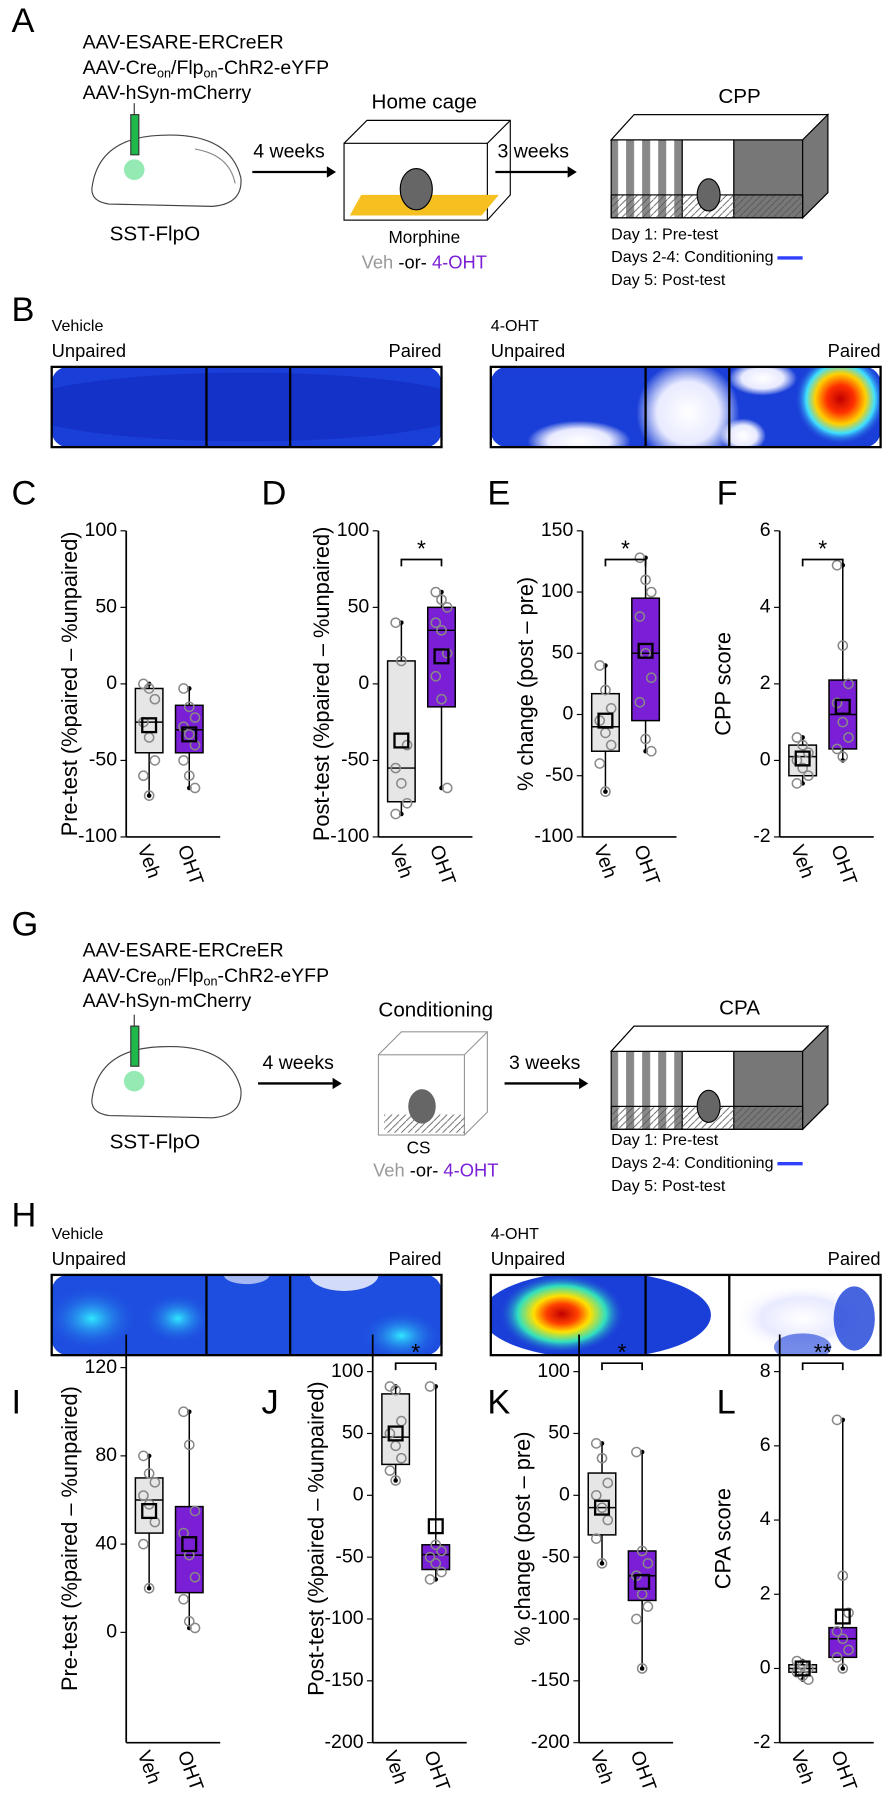 The height and width of the screenshot is (1800, 883). Describe the element at coordinates (432, 1083) in the screenshot. I see `conditioning-box` at that location.